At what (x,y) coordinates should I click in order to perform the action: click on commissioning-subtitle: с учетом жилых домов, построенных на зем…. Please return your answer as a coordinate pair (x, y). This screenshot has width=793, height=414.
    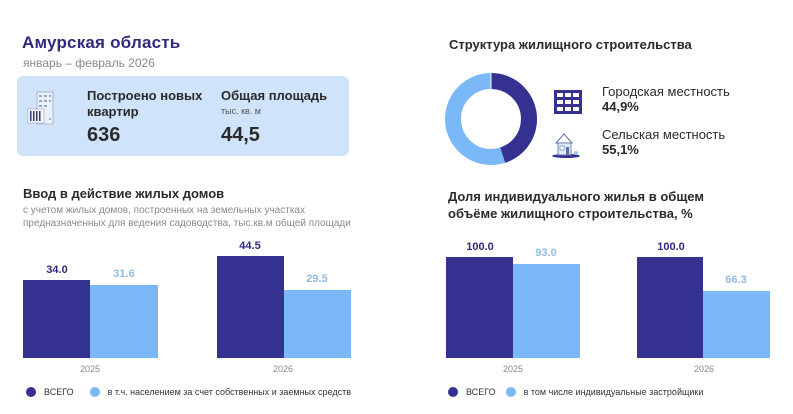
    Looking at the image, I should click on (187, 217).